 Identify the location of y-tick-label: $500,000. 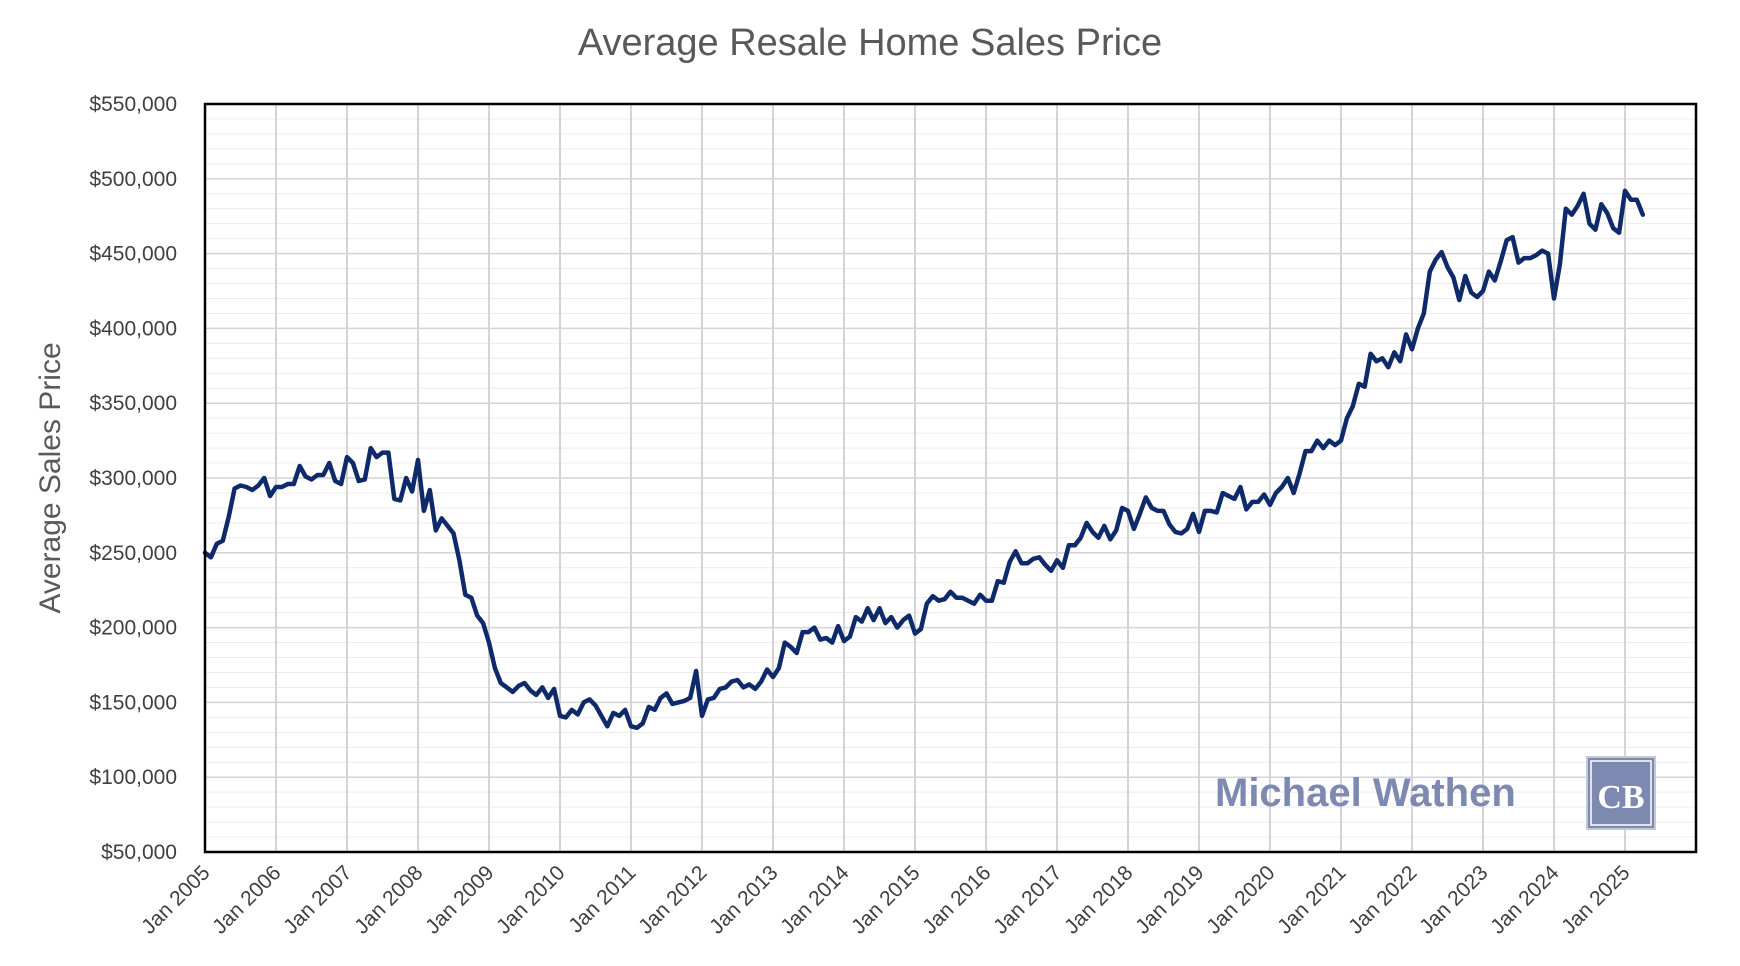
(133, 179).